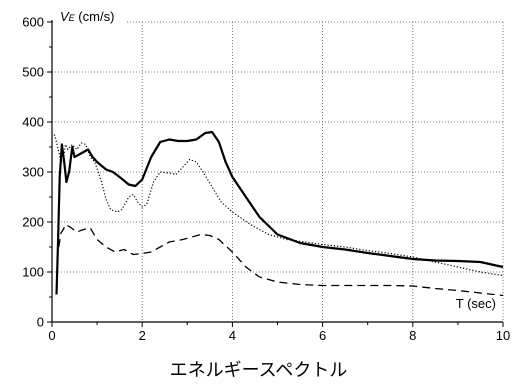  What do you see at coordinates (33, 22) in the screenshot?
I see `y-tick-label: 600` at bounding box center [33, 22].